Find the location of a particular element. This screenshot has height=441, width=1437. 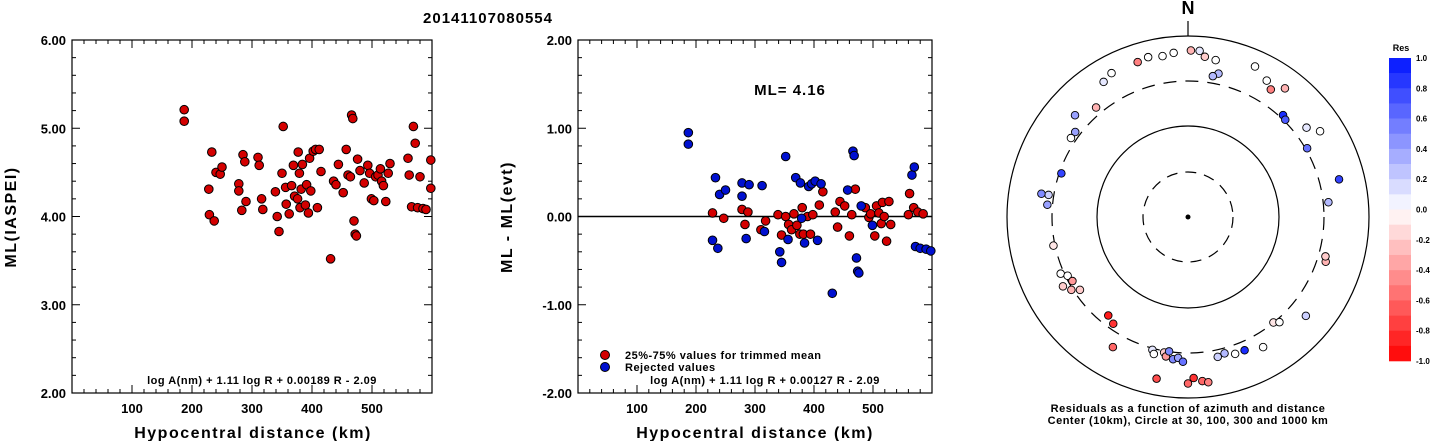

plot1-ytick-label: 0.00 is located at coordinates (559, 217).